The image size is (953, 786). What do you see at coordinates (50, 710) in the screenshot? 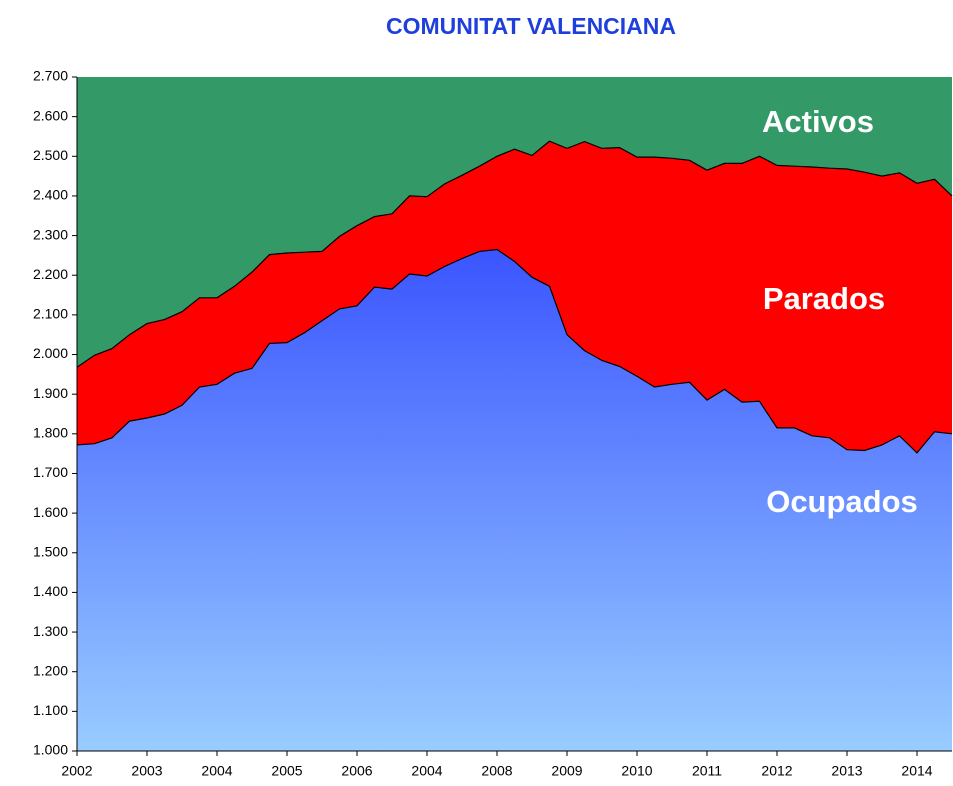
I see `y-tick-label: 1.100` at bounding box center [50, 710].